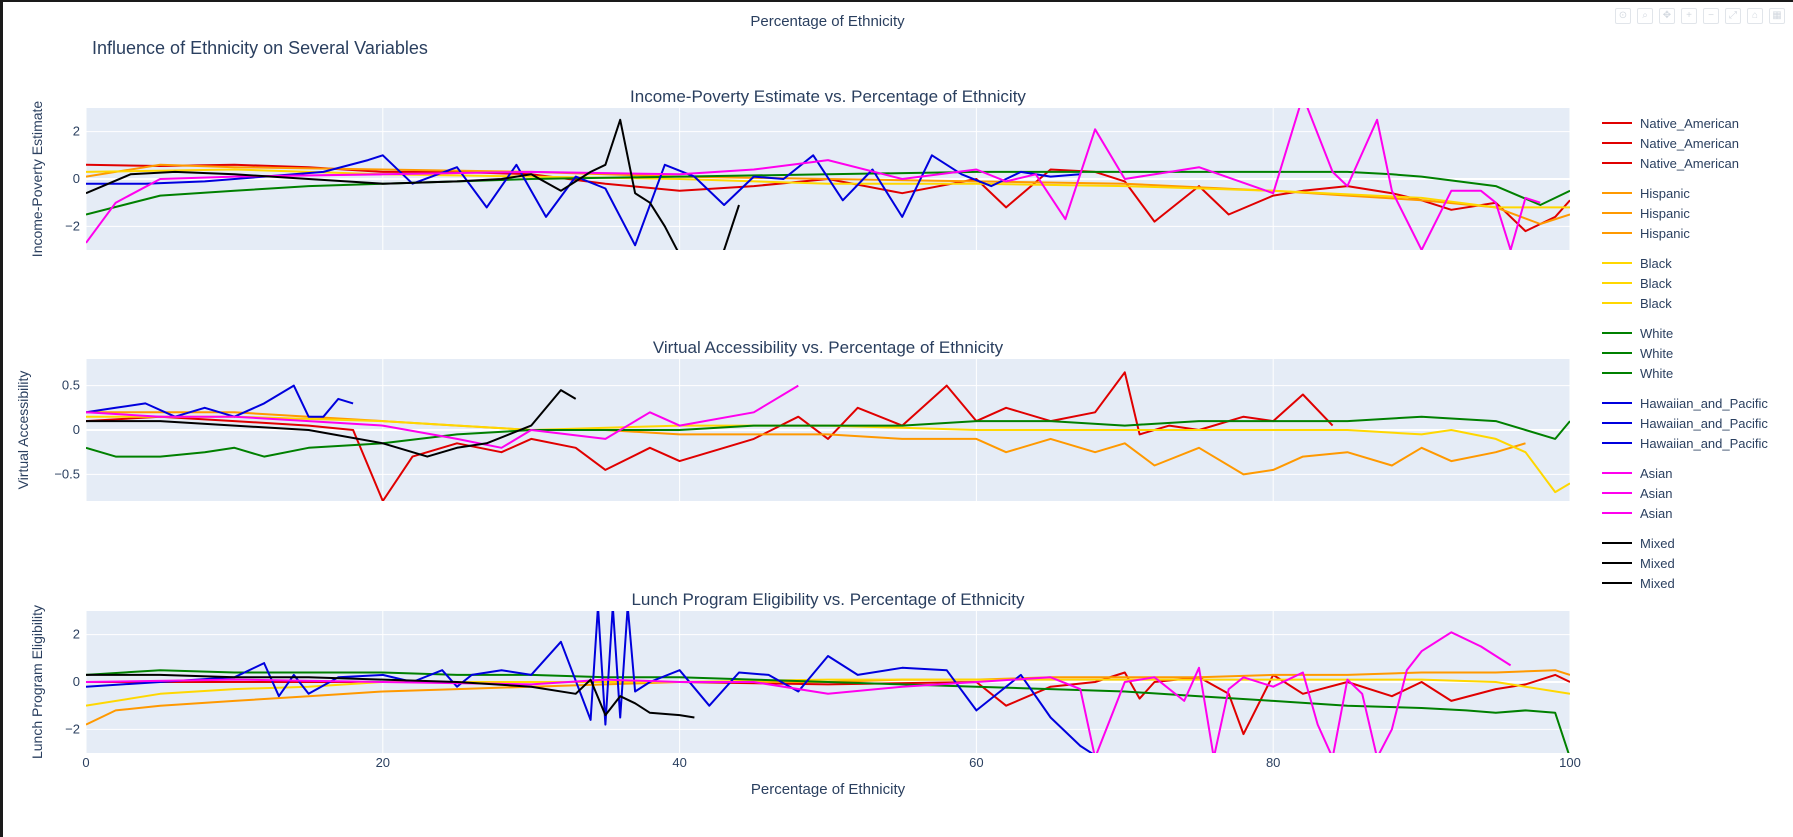  I want to click on y-axis-label: Virtual Accessibility, so click(23, 430).